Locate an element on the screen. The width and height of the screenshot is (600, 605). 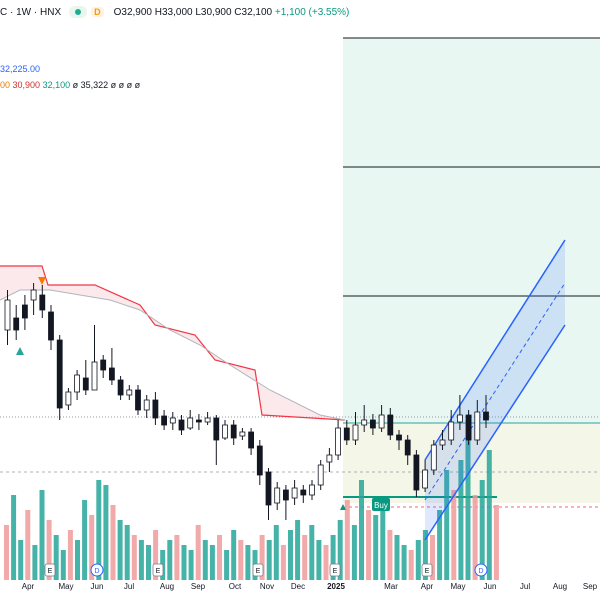
buy-signal-marker is located at coordinates (20, 351).